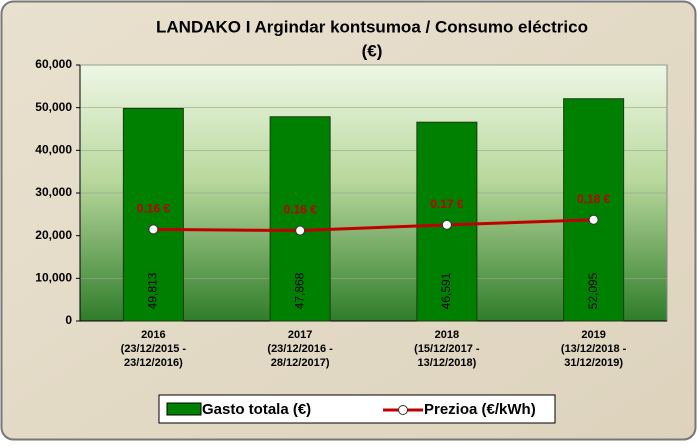 The width and height of the screenshot is (697, 446). I want to click on x-tick-label: 2017, so click(300, 335).